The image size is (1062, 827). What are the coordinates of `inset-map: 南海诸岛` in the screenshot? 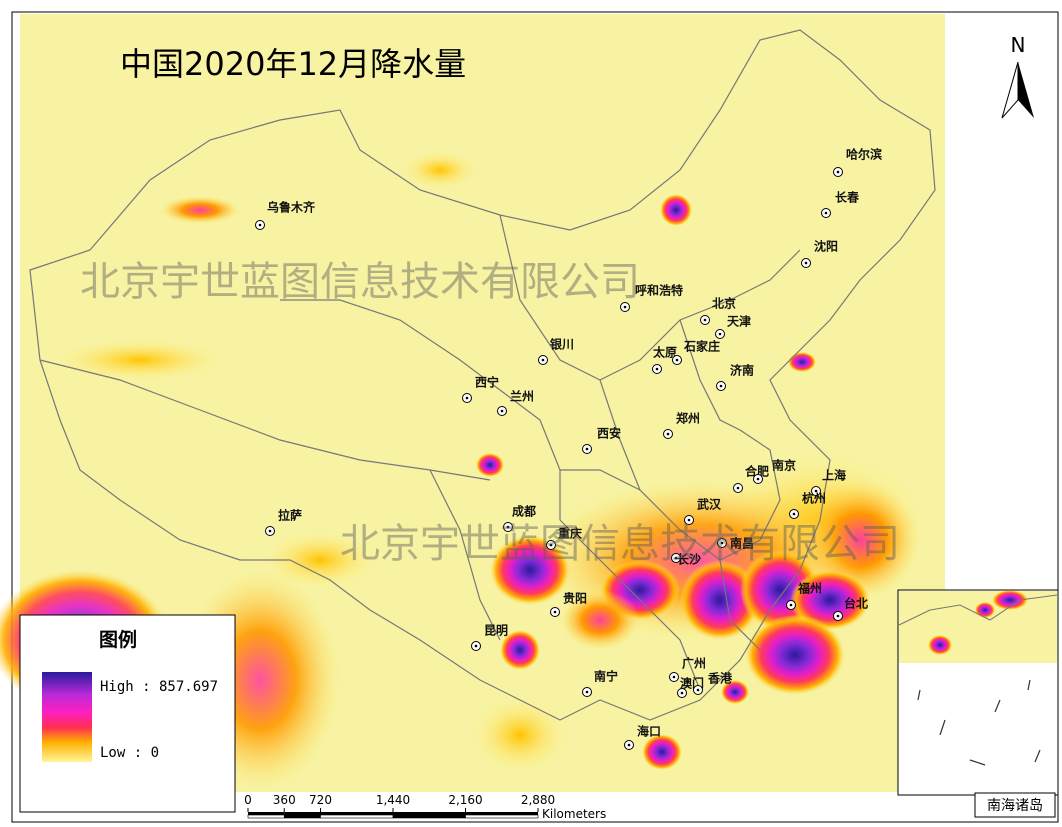 It's located at (978, 703).